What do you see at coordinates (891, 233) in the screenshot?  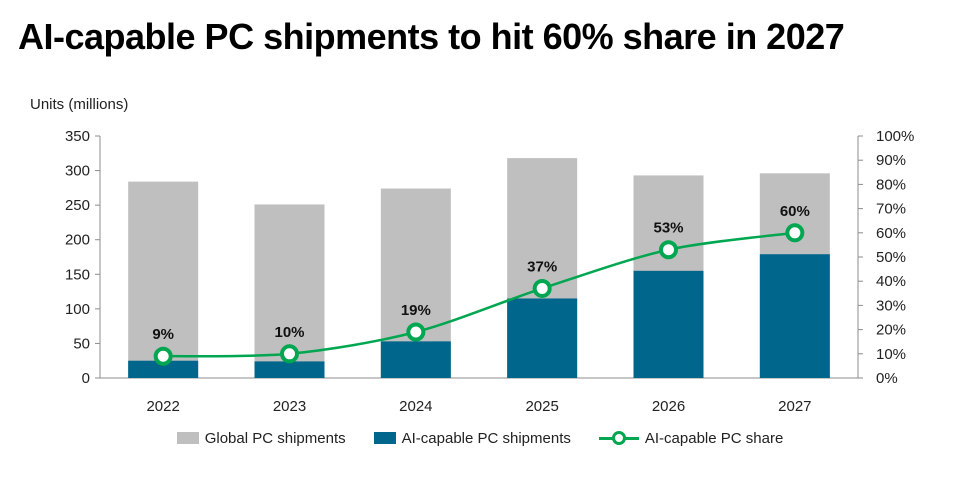 I see `y2-tick-label: 60%` at bounding box center [891, 233].